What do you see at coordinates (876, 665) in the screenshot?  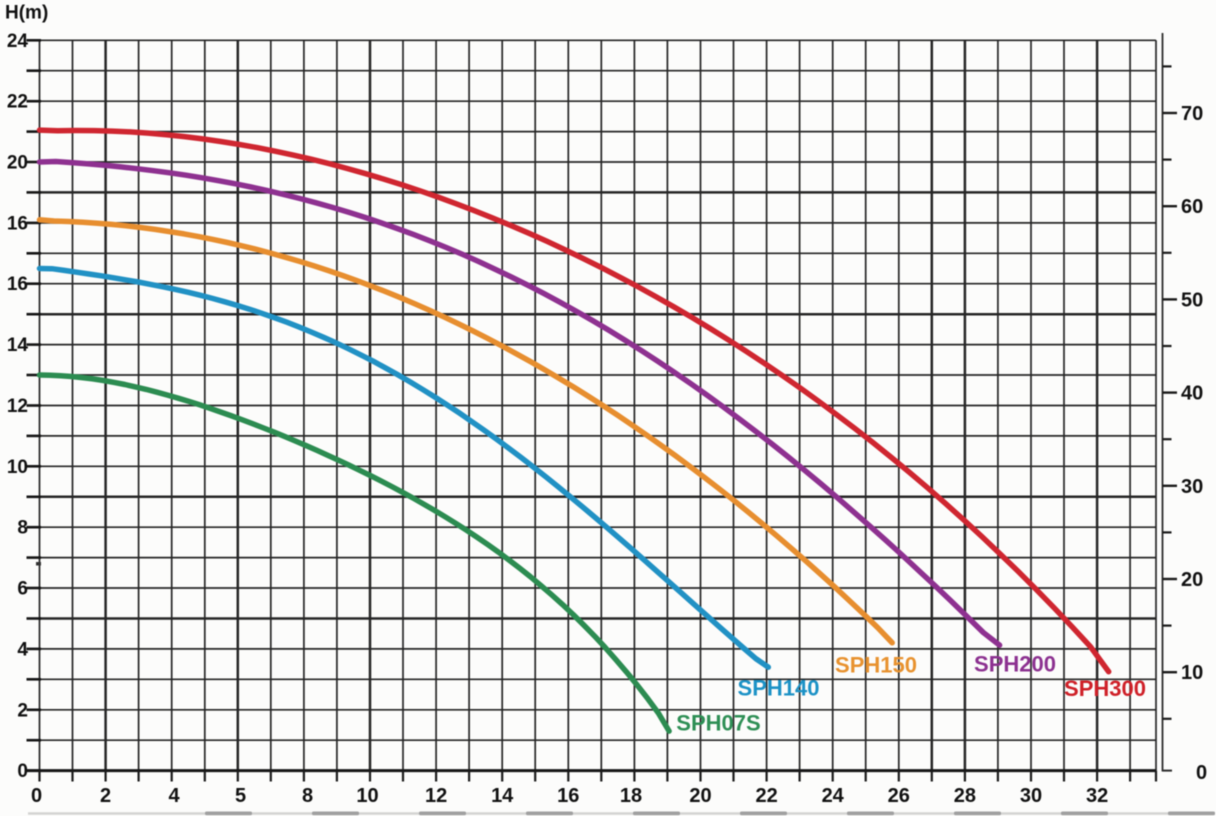 I see `svg-text: SPH150` at bounding box center [876, 665].